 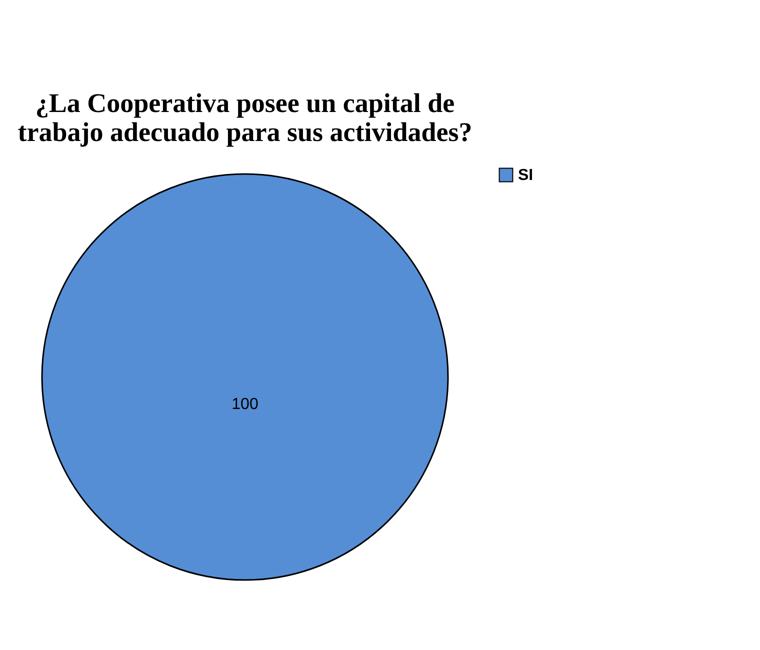 I want to click on chart-title: ¿La Cooperativa posee un capital de trabajo adecuado para sus actividades?, so click(x=245, y=117).